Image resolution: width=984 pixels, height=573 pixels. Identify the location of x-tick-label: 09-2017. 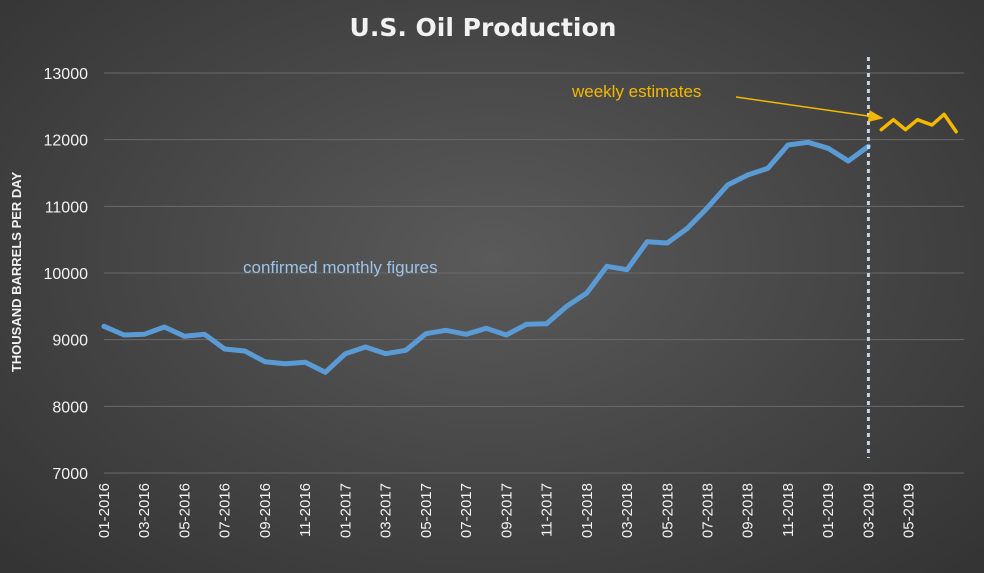
(506, 510).